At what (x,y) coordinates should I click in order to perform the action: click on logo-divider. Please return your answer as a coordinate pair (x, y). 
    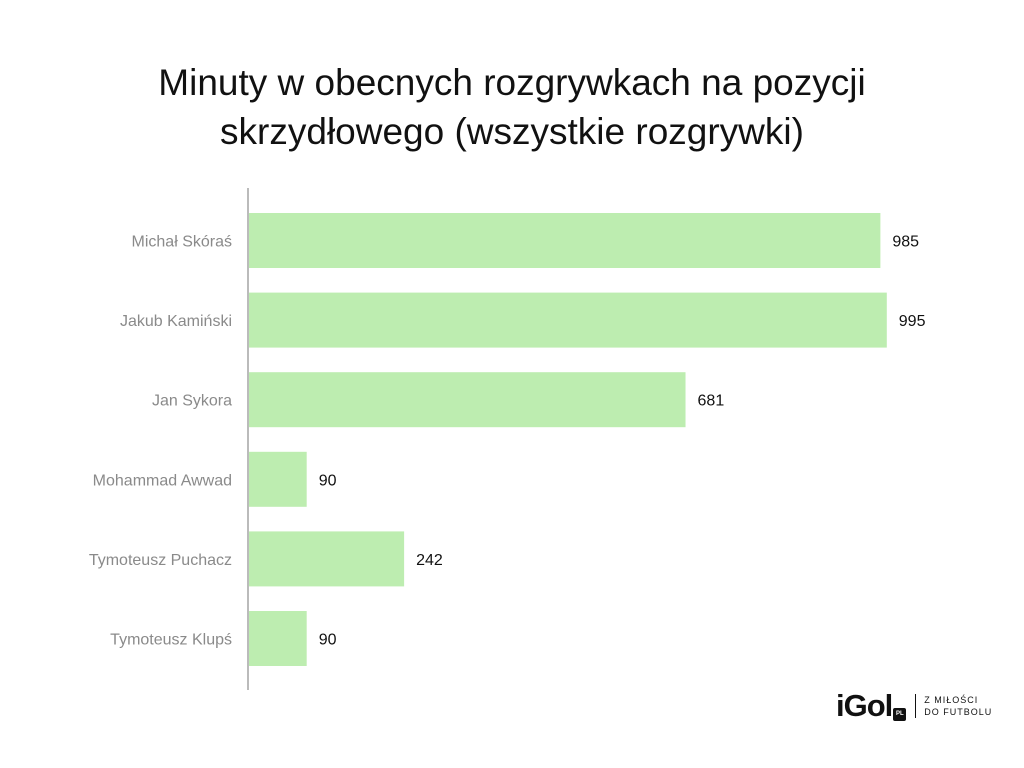
    Looking at the image, I should click on (916, 706).